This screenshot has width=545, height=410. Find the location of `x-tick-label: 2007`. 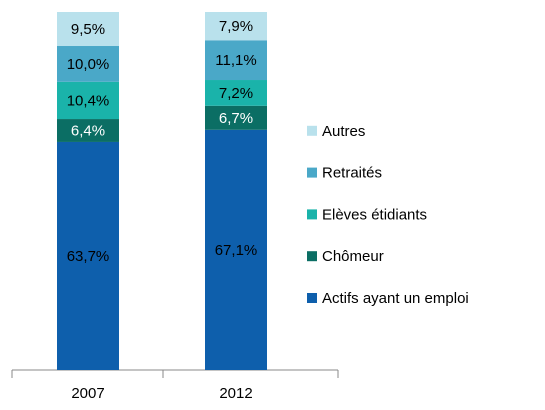

x-tick-label: 2007 is located at coordinates (87, 393).